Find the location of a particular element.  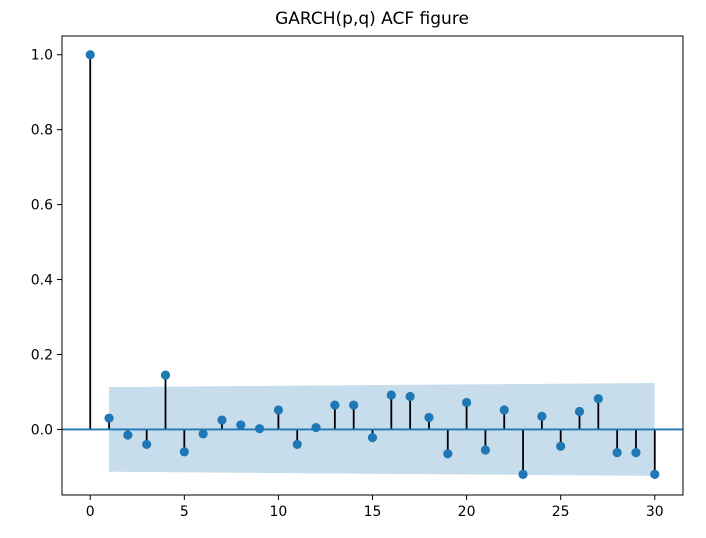

y-tick-label: 1.0 is located at coordinates (42, 56).